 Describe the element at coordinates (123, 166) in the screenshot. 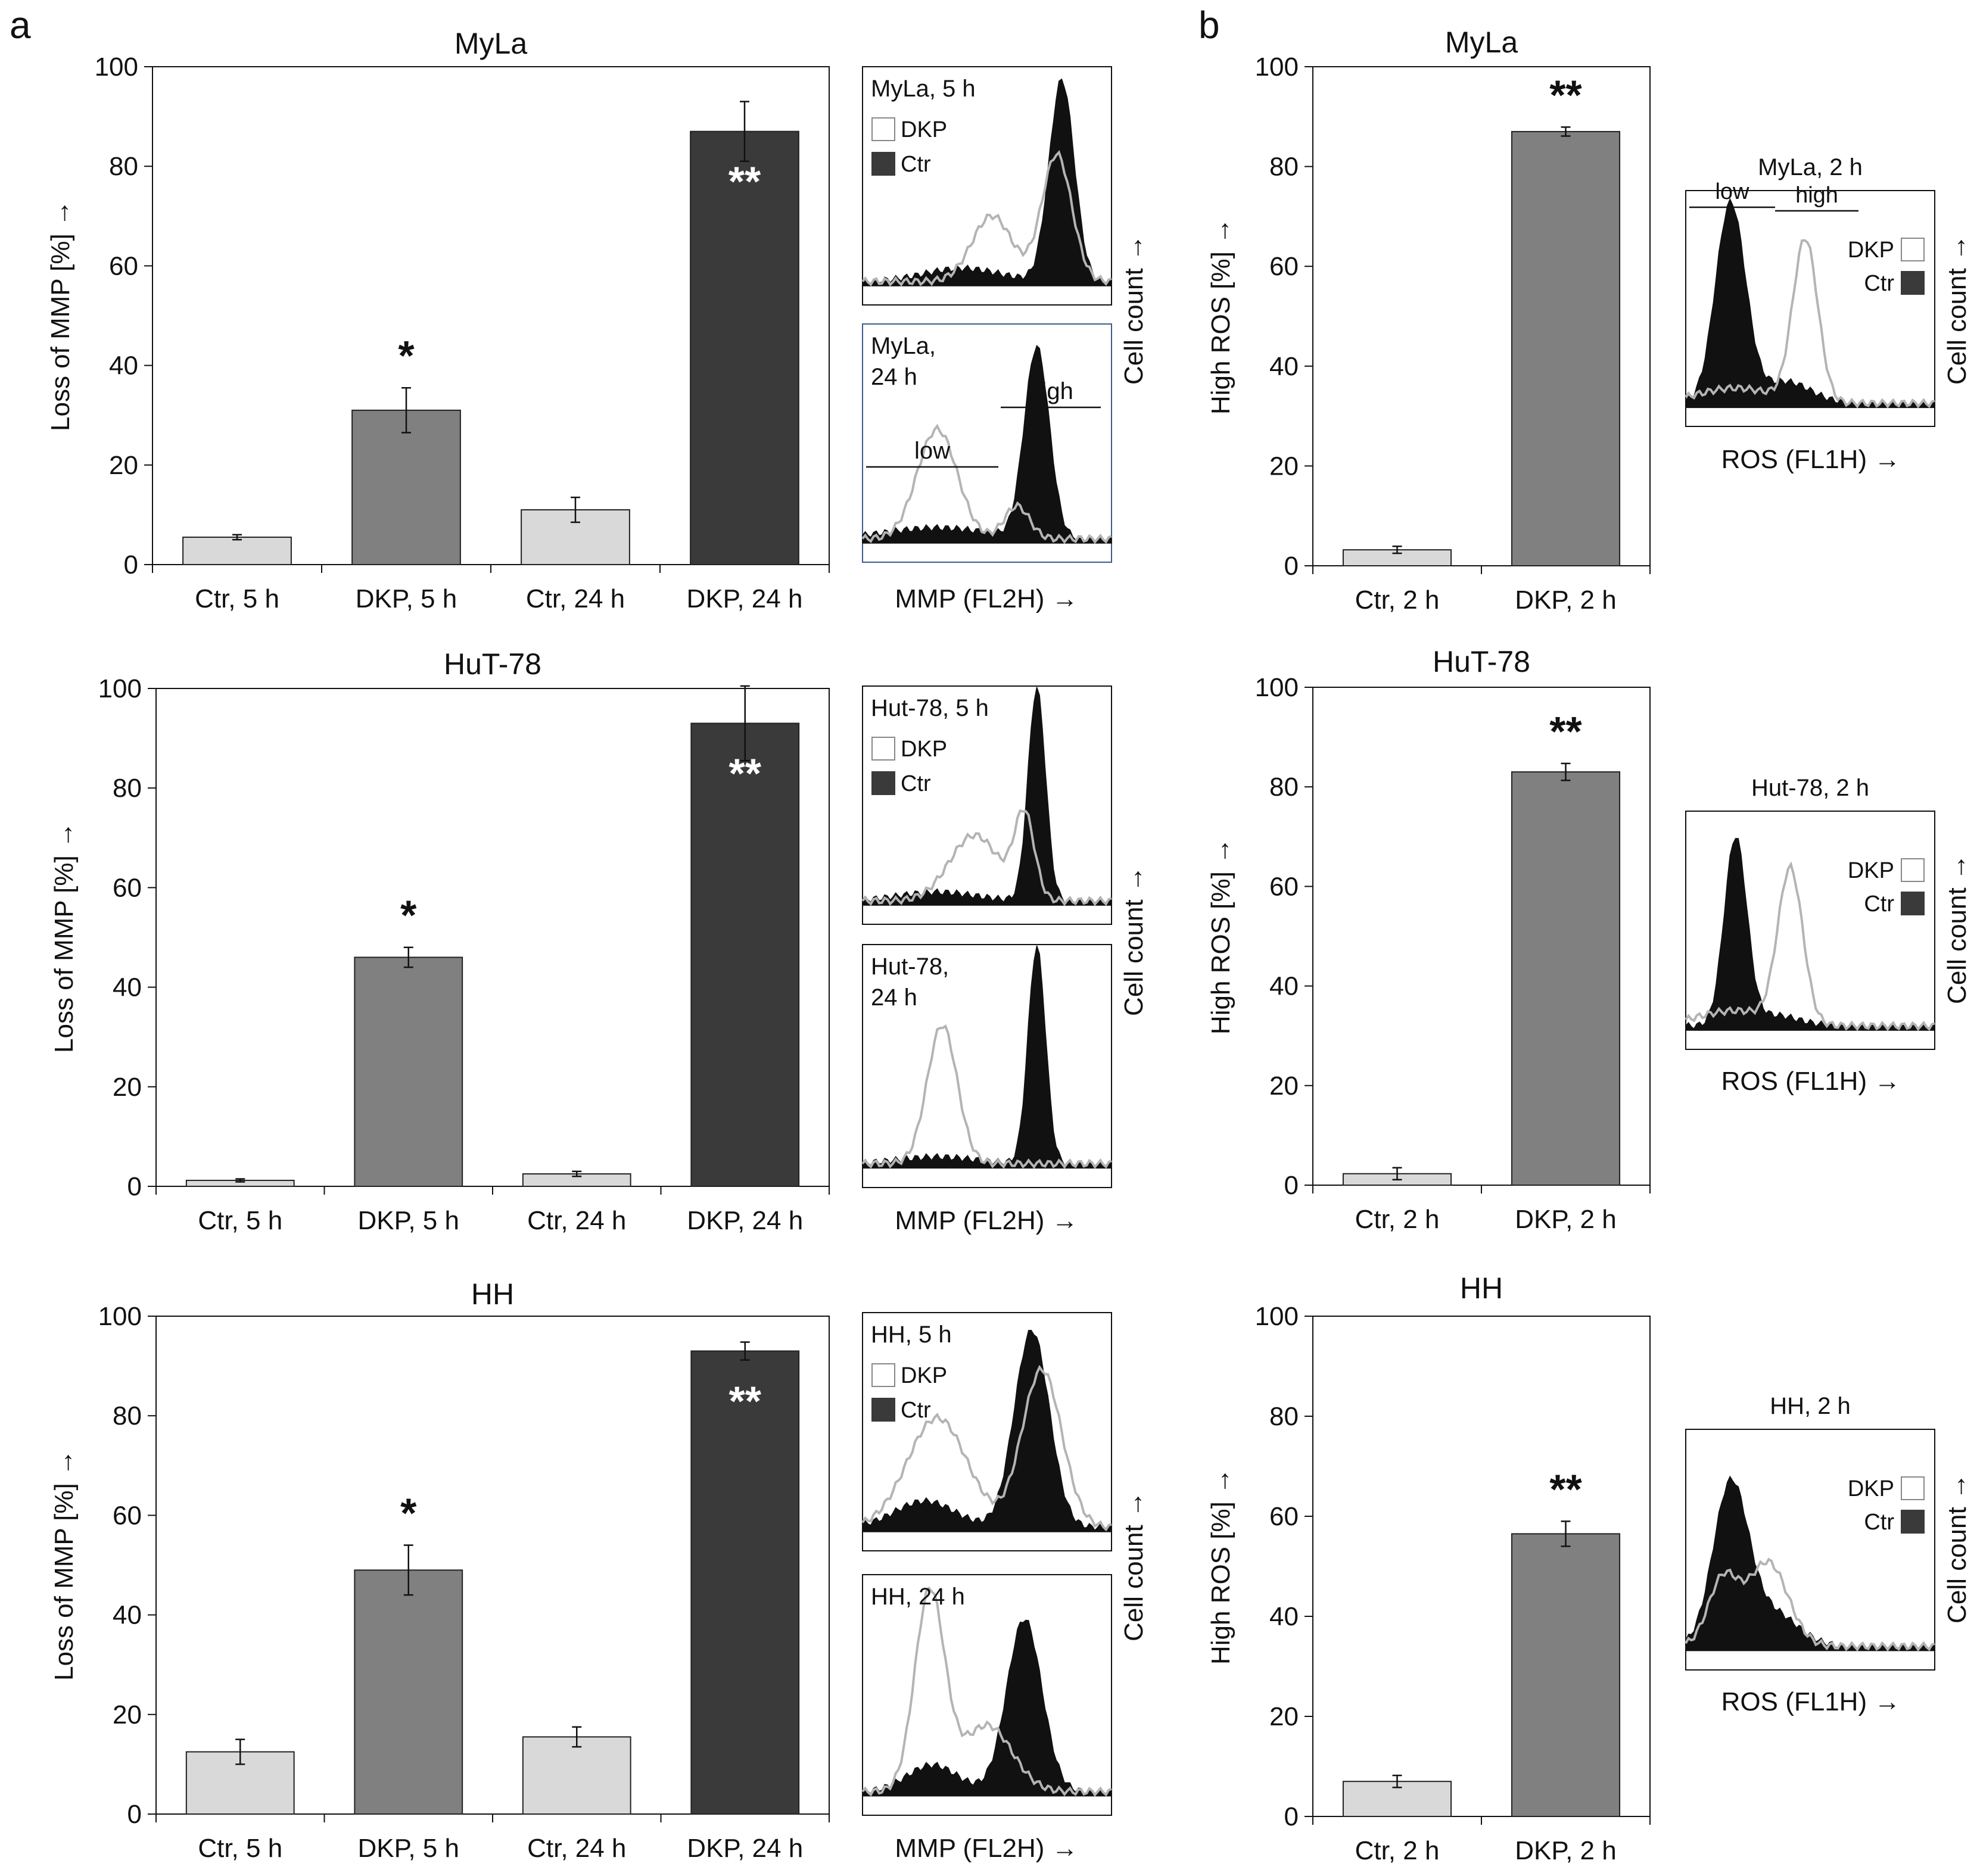

I see `y-tick-label: 80` at that location.